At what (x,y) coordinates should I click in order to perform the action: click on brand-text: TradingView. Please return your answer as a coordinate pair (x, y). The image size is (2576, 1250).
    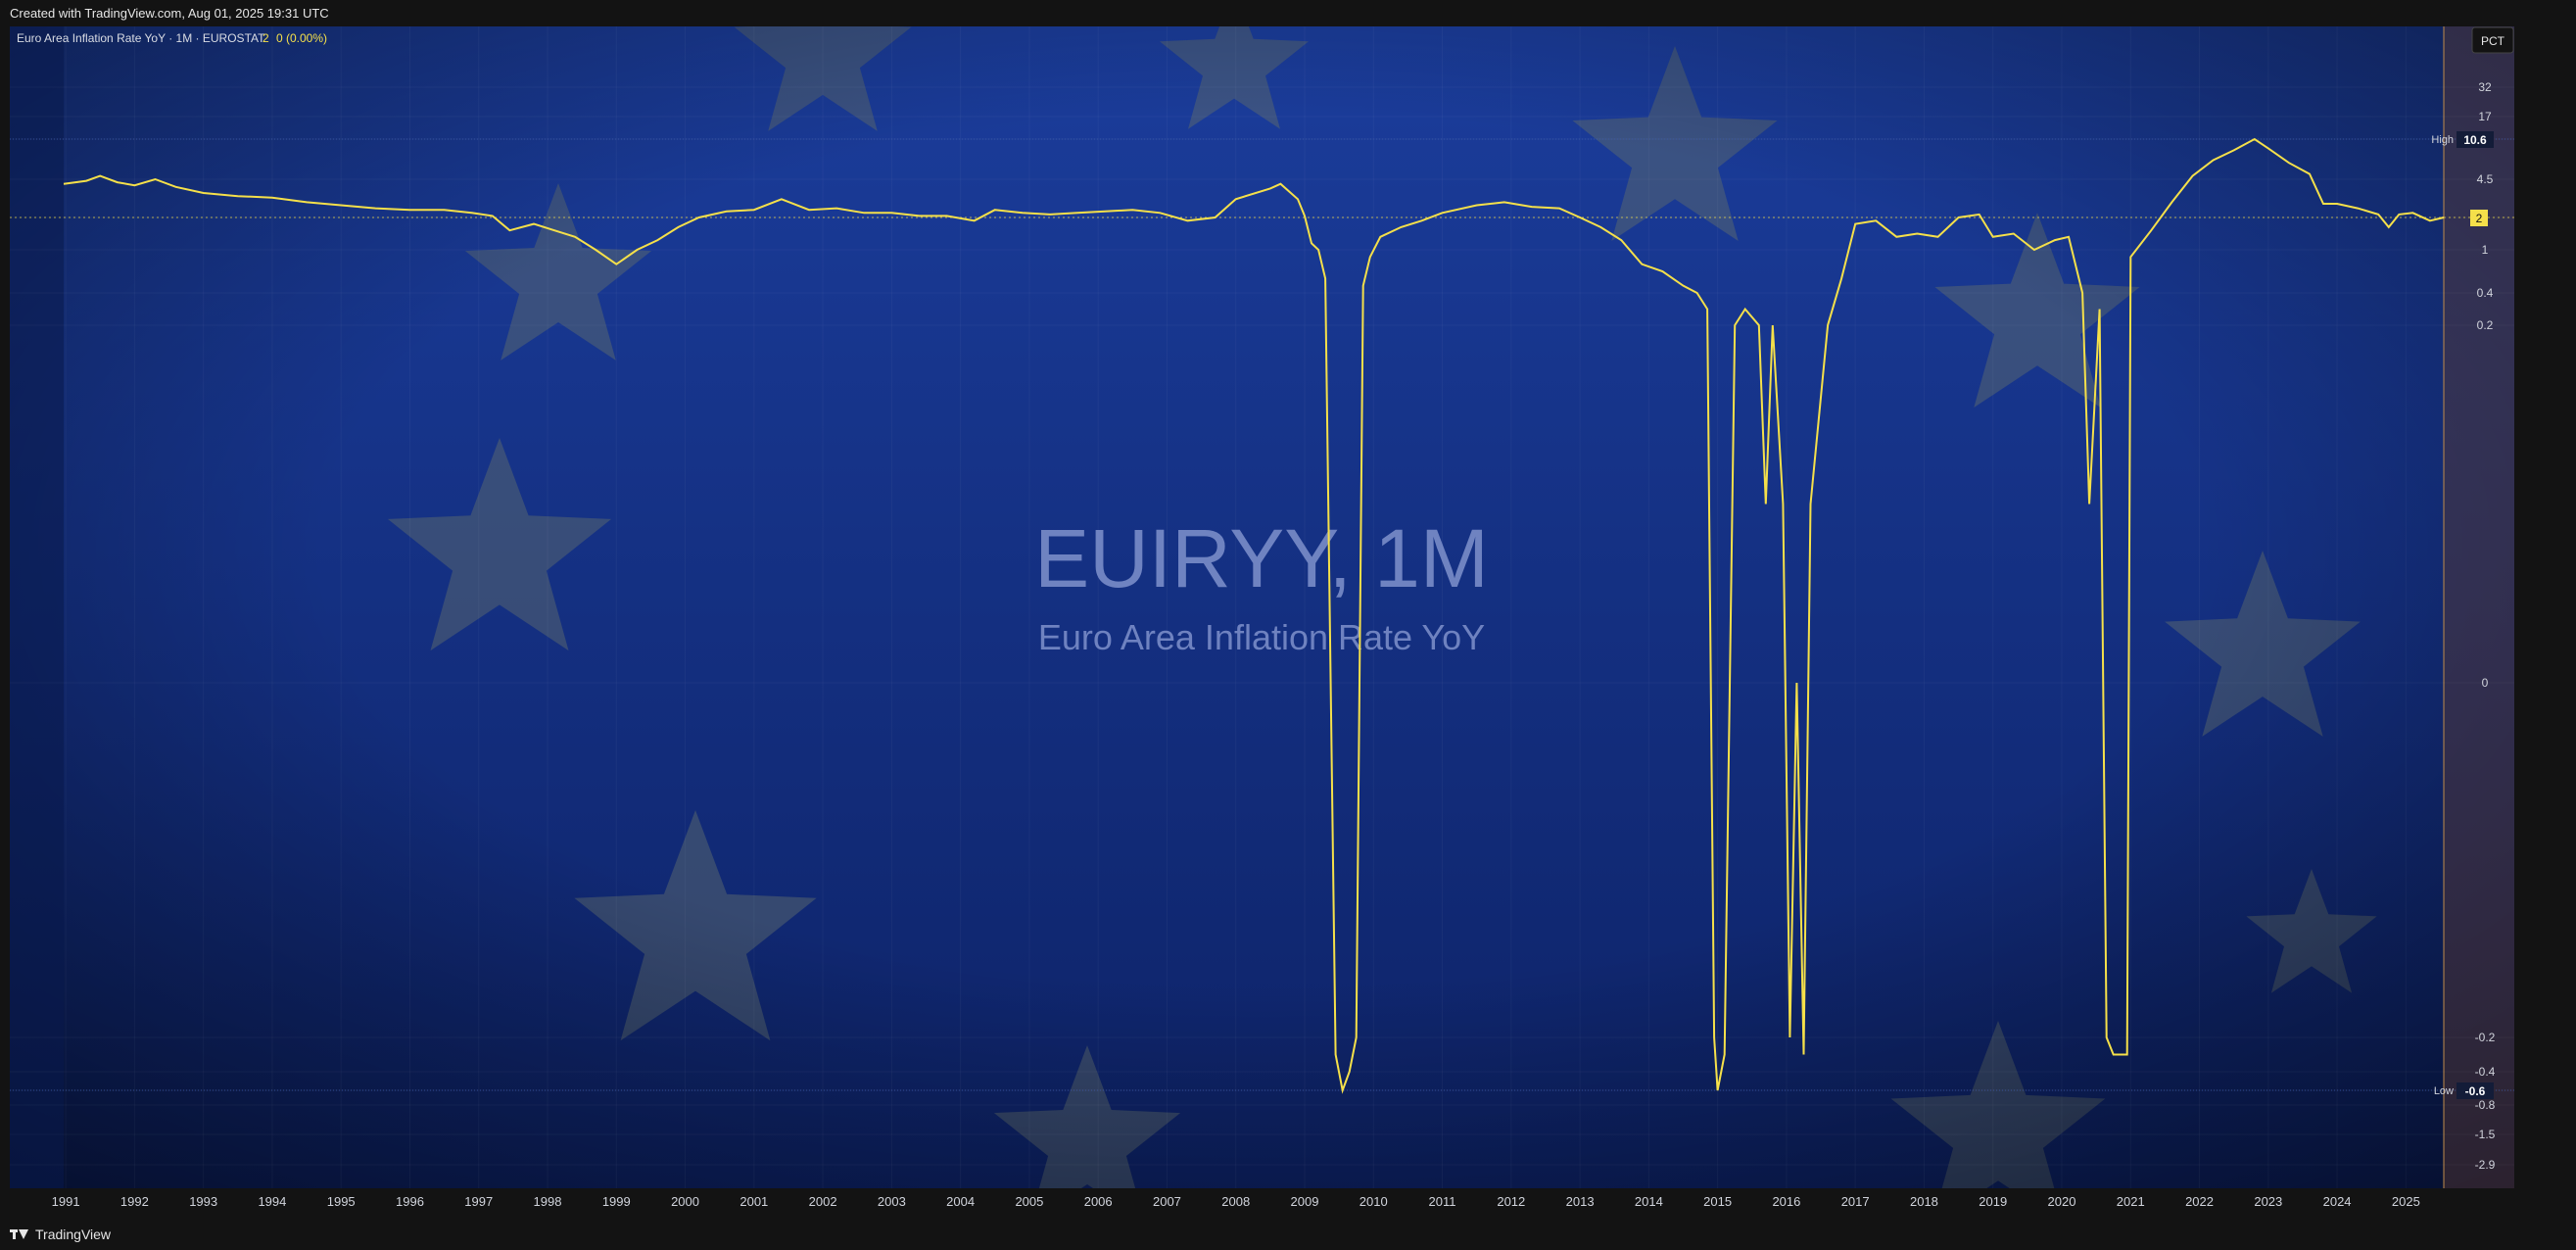
    Looking at the image, I should click on (73, 1234).